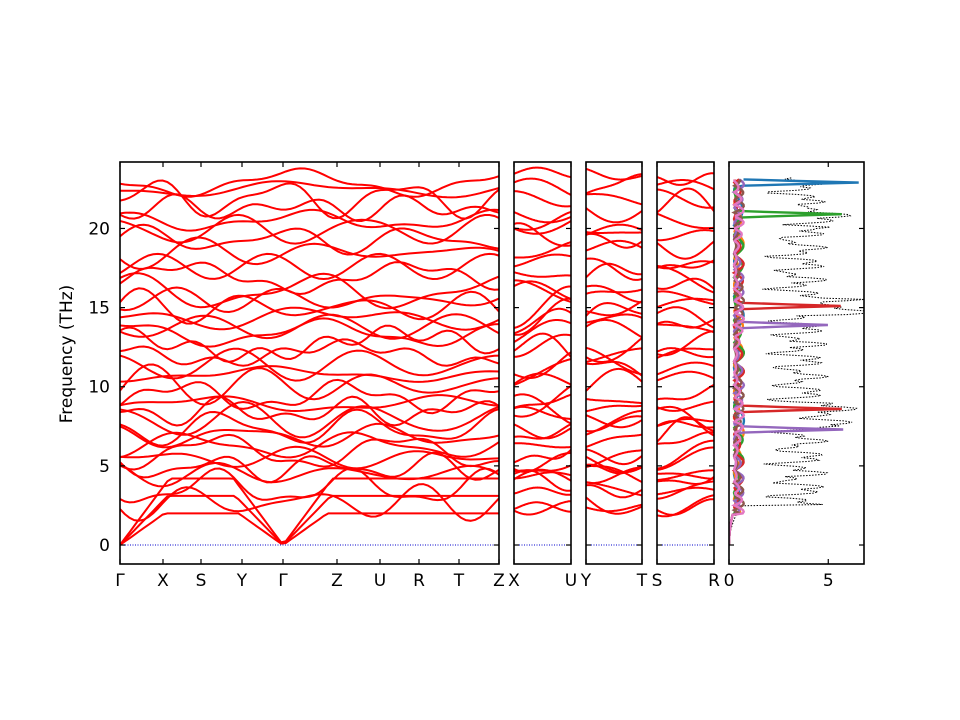 The height and width of the screenshot is (720, 960). What do you see at coordinates (828, 581) in the screenshot?
I see `x-tick-label: 5` at bounding box center [828, 581].